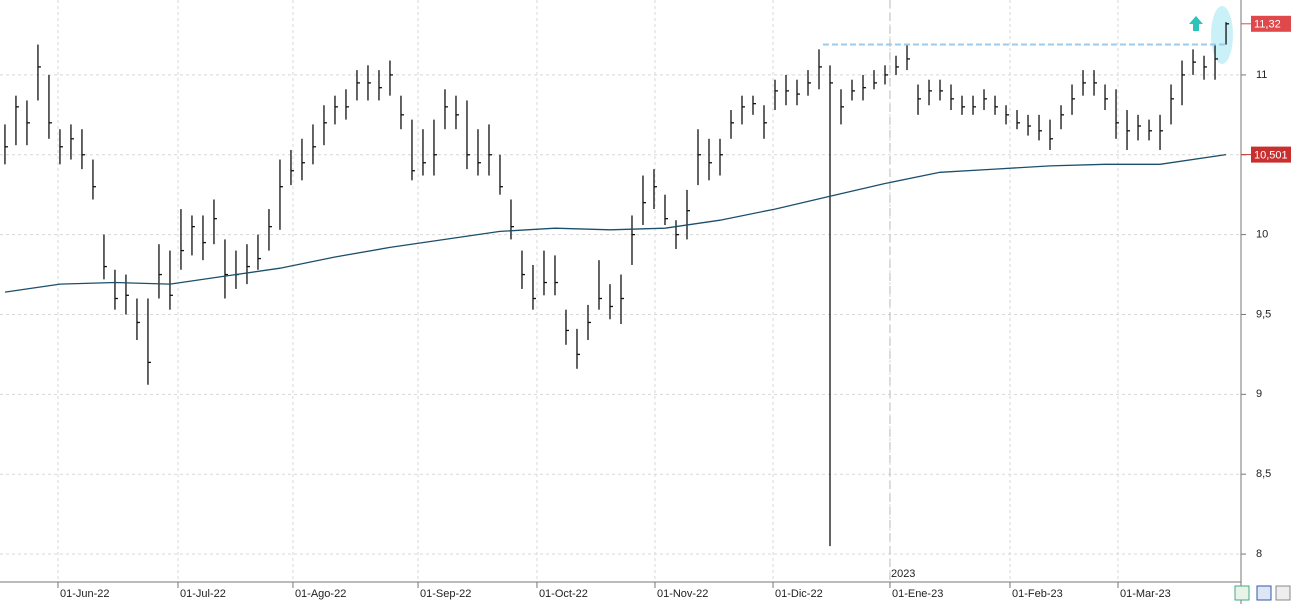 The image size is (1293, 604). I want to click on x-tick-label: 01-Ene-23, so click(917, 594).